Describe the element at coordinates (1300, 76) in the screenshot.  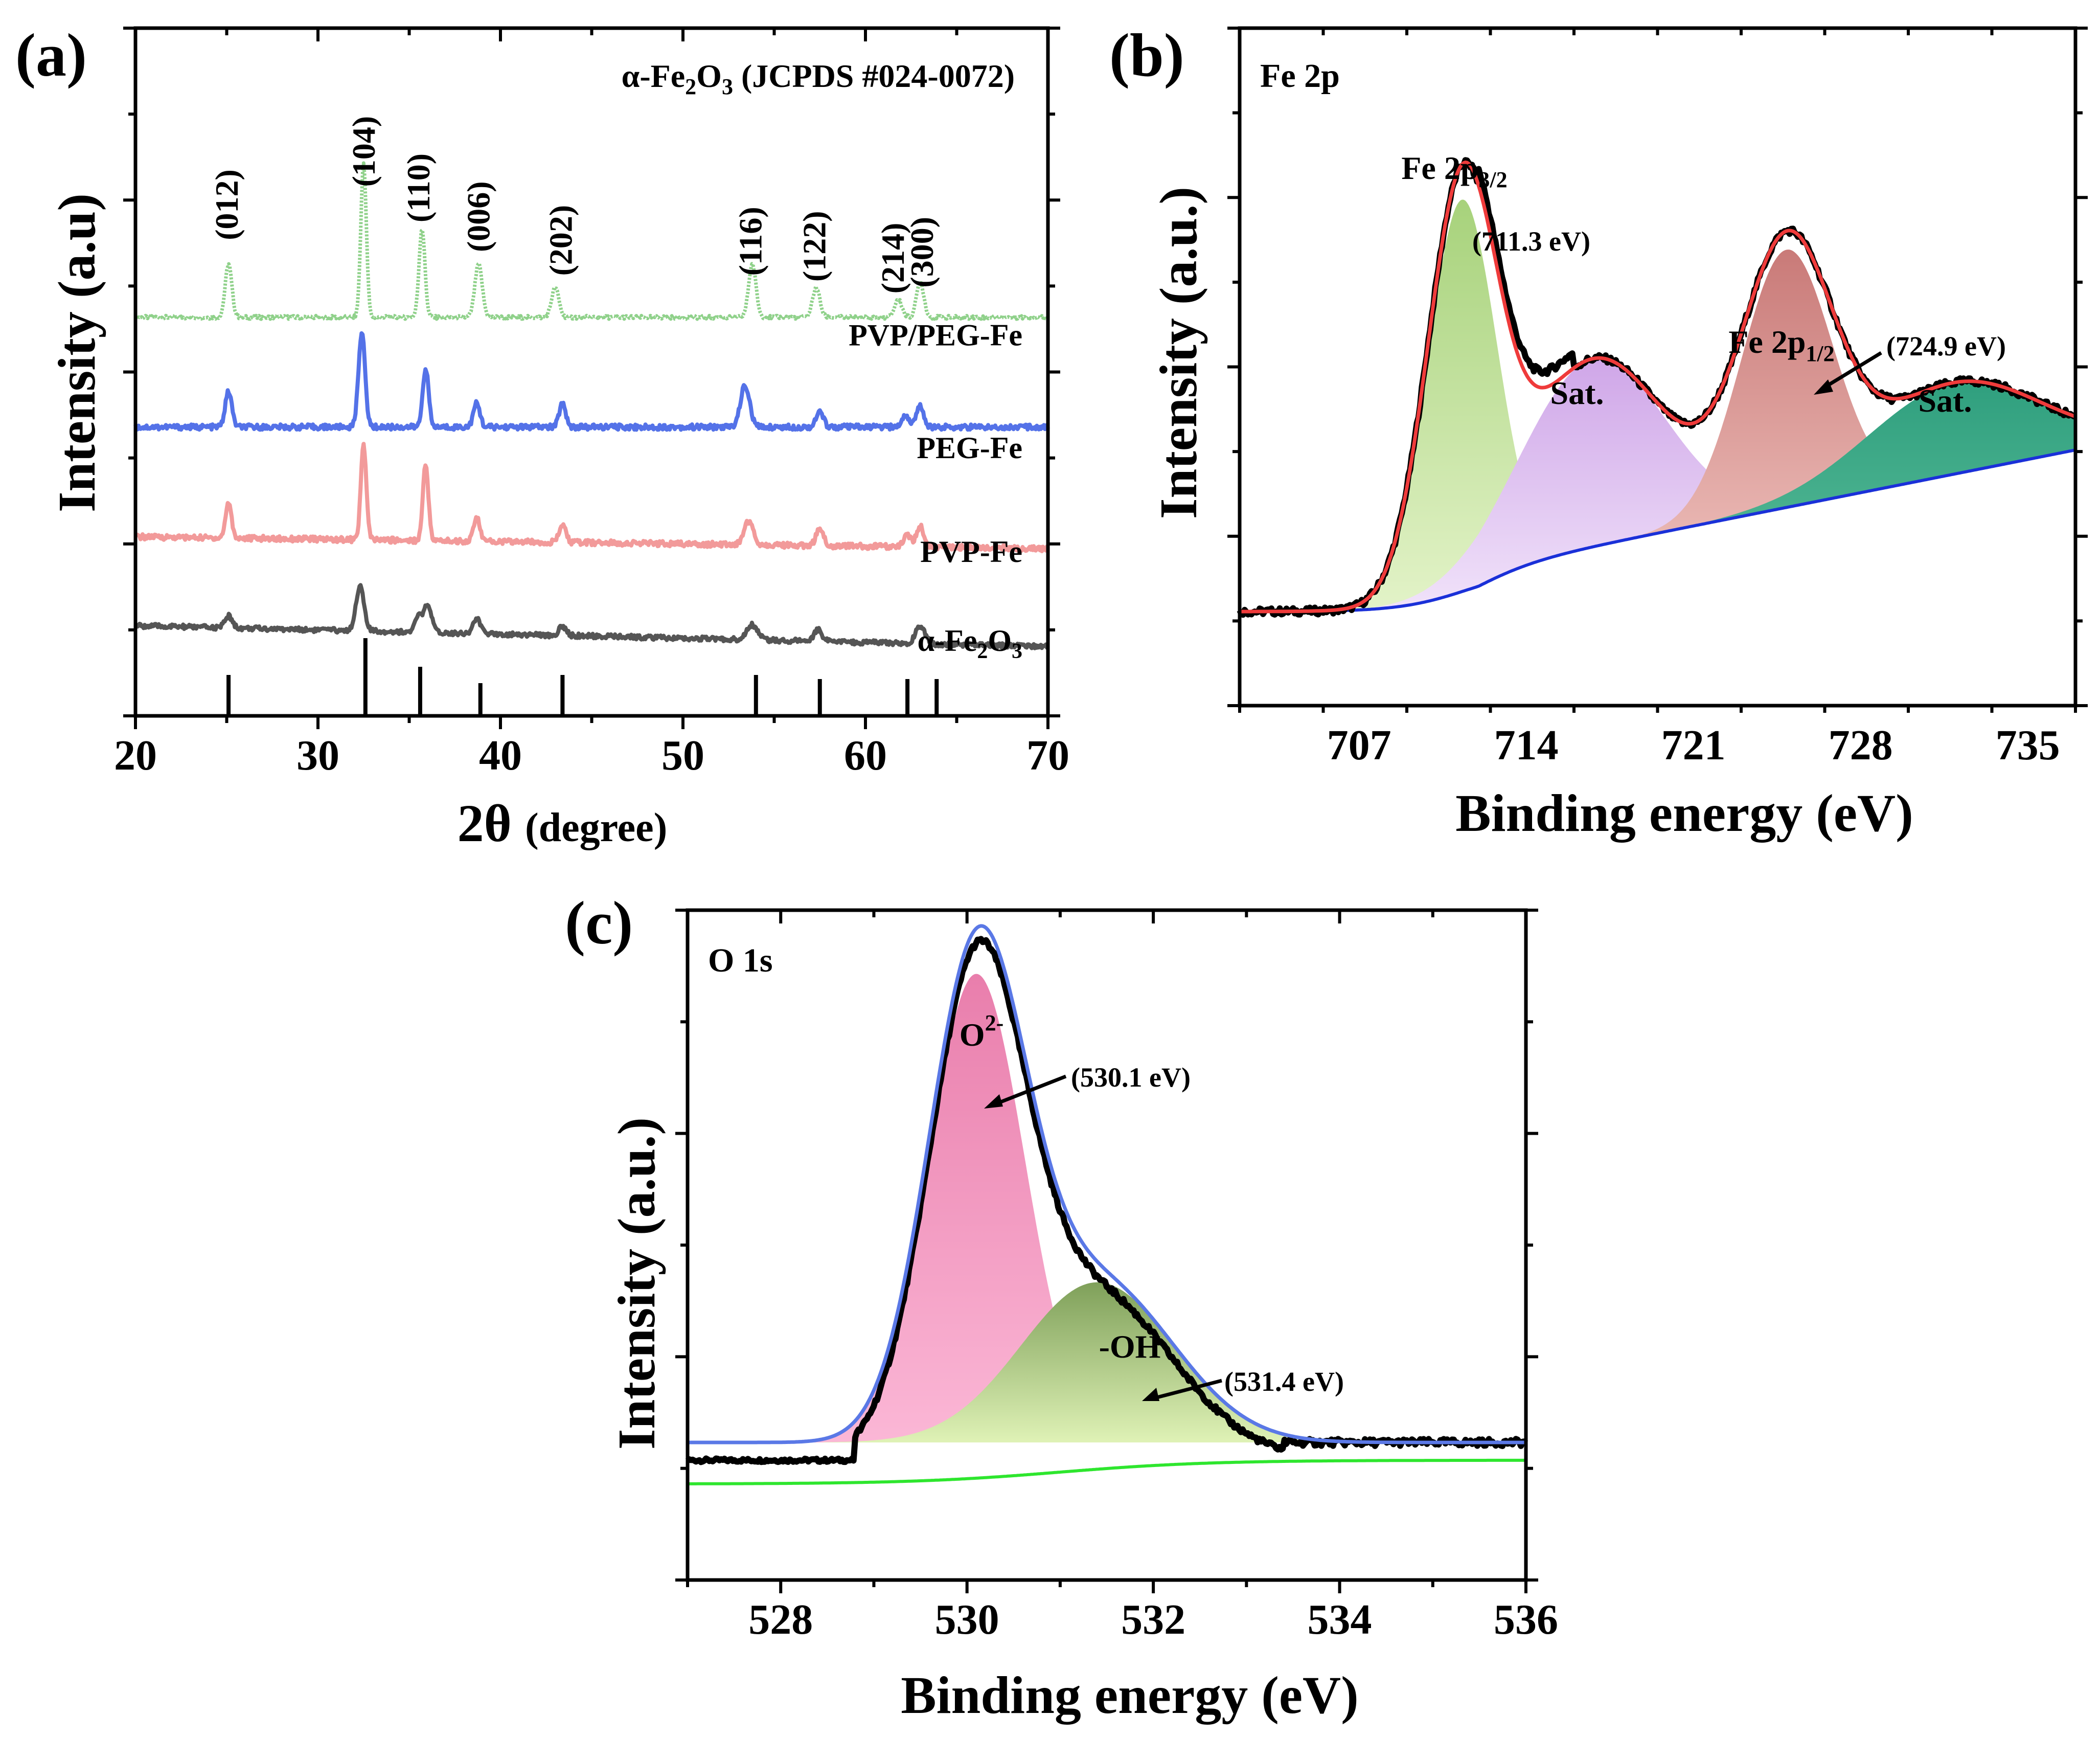
I see `panel-b-corner-label: Fe 2p` at that location.